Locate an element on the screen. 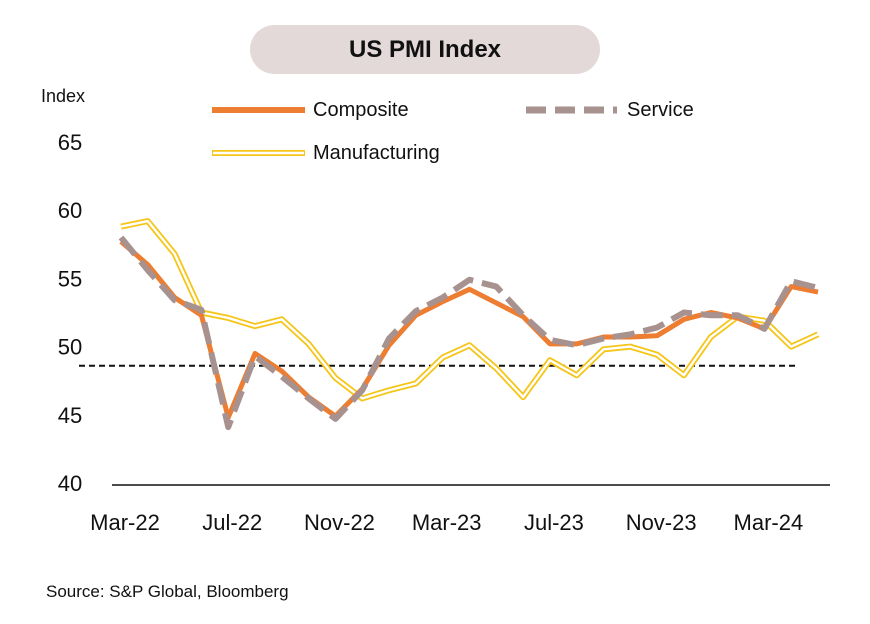 The image size is (870, 624). legend-label-service: Service is located at coordinates (660, 110).